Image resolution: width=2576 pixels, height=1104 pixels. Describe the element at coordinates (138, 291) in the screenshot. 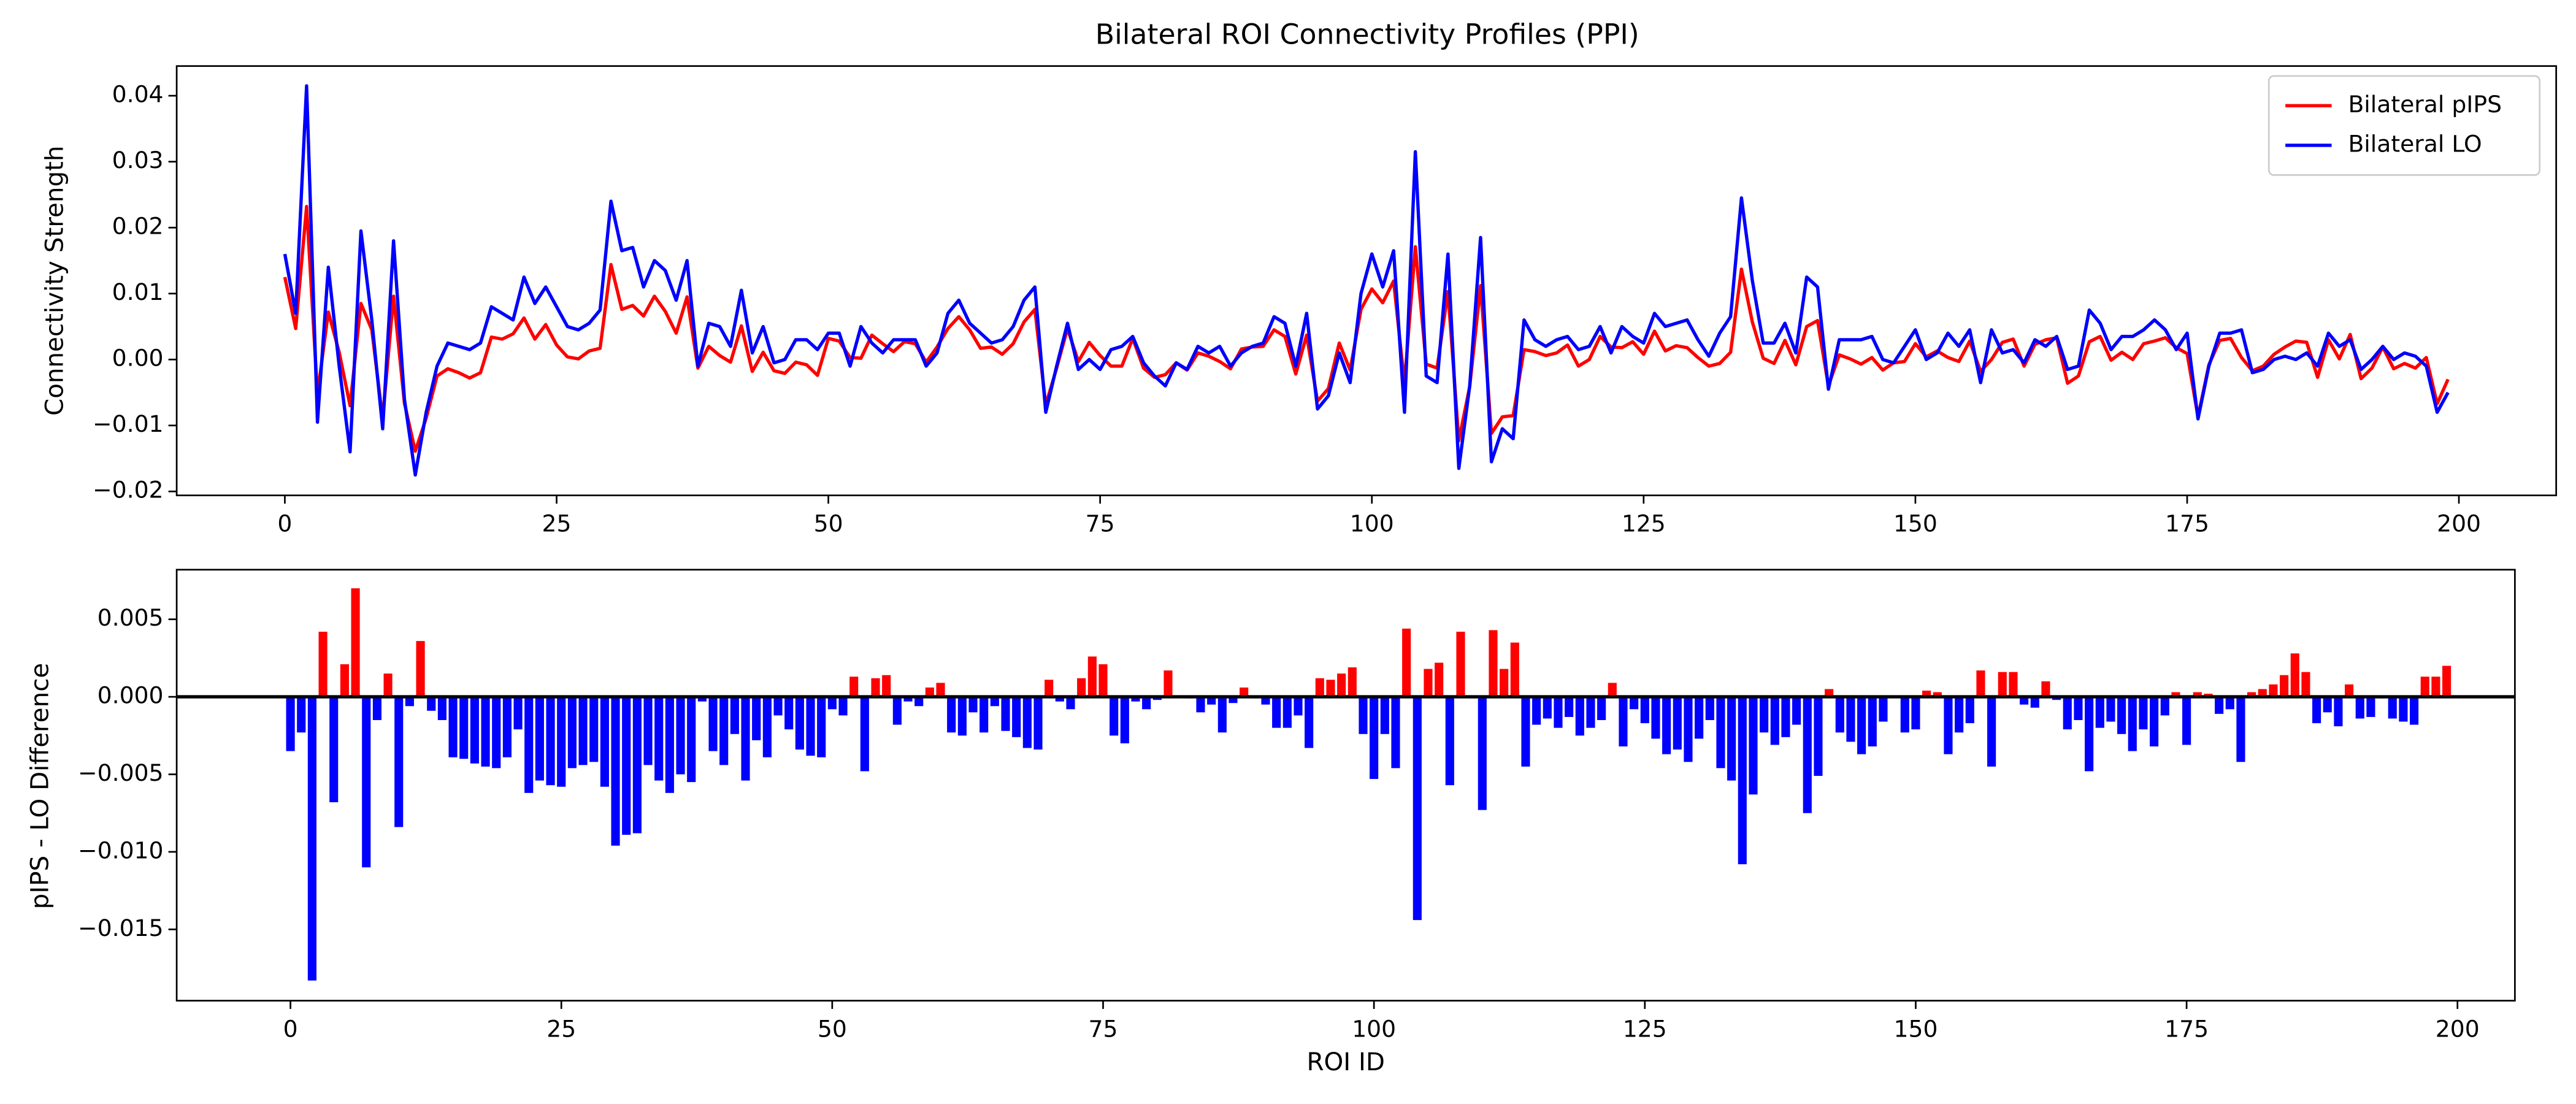

I see `y-tick-label: 0.01` at that location.